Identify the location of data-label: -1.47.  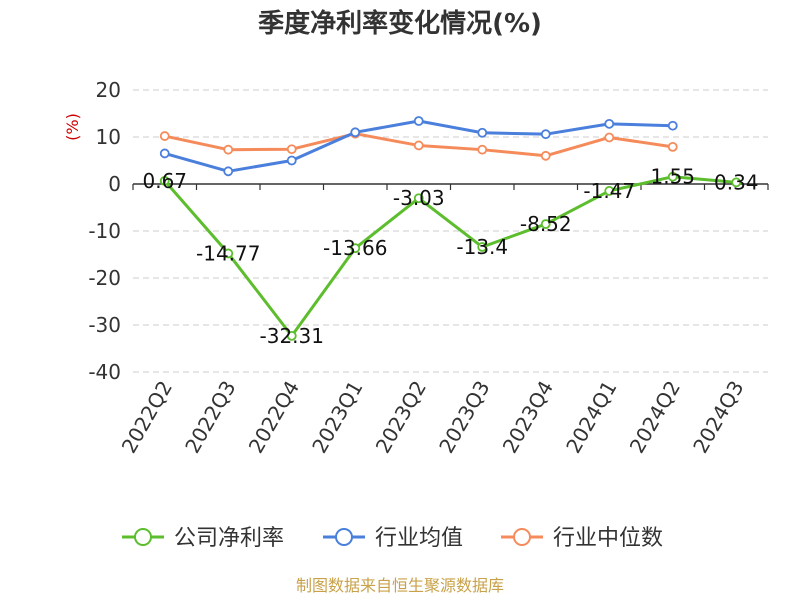
(609, 191).